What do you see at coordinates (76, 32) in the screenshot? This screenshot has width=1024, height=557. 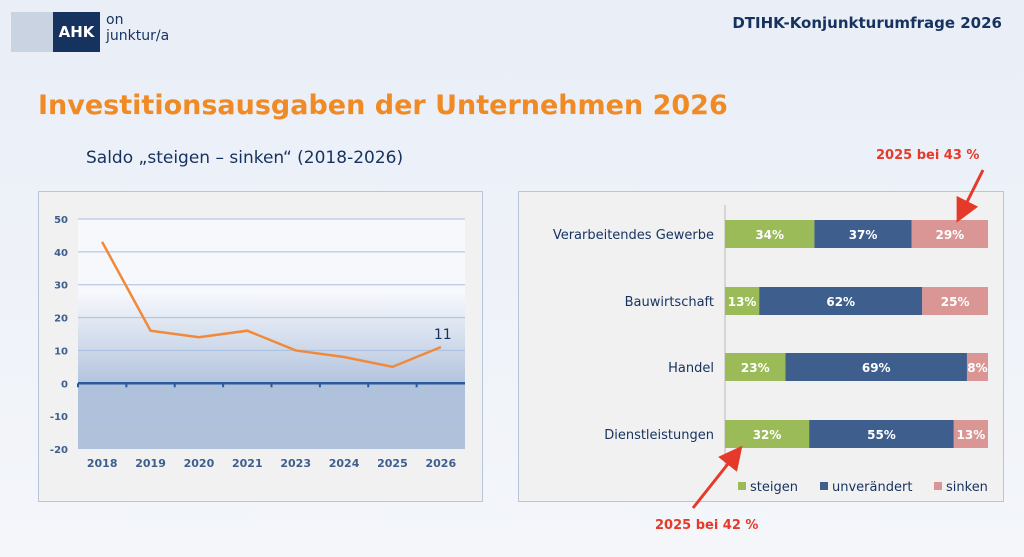 I see `logo-brand: AHK` at bounding box center [76, 32].